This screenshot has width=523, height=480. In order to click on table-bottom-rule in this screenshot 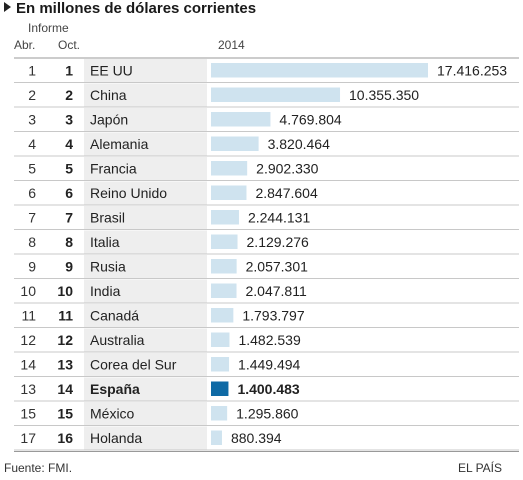, I will do `click(266, 451)`.